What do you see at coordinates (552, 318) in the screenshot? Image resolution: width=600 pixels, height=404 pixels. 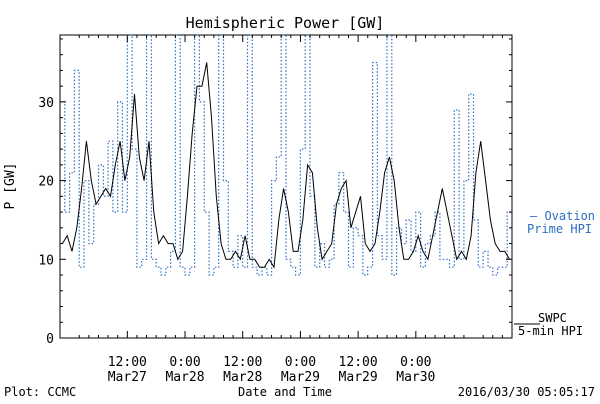 I see `legend-swpc-line1: SWPC` at bounding box center [552, 318].